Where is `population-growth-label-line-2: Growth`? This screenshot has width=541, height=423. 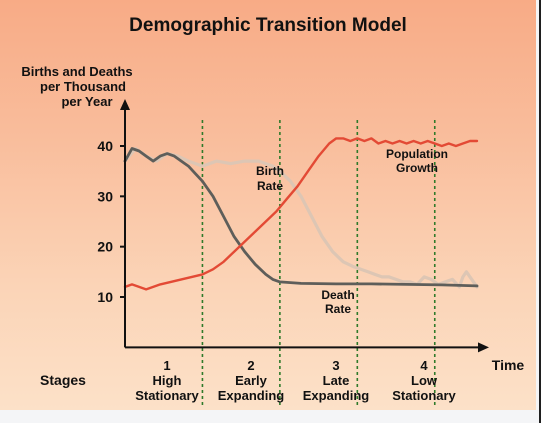
population-growth-label-line-2: Growth is located at coordinates (417, 168).